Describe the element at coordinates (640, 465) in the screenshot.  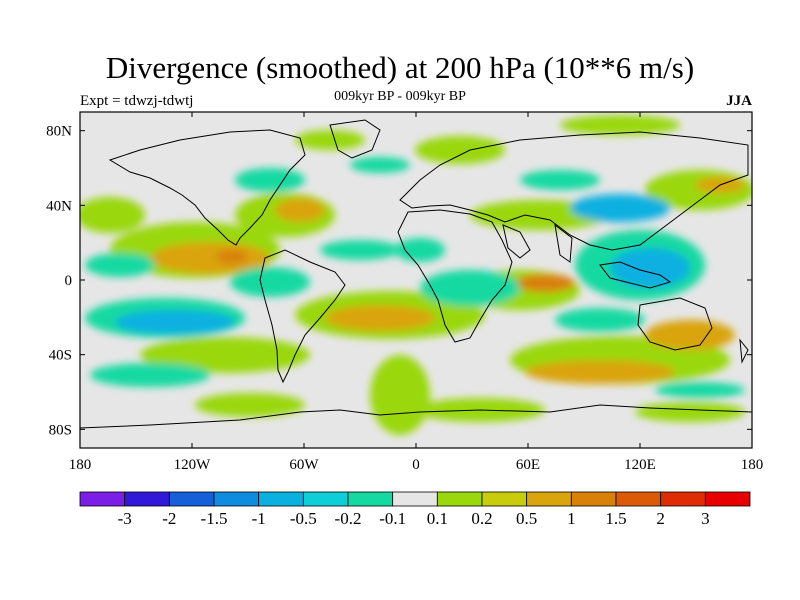
I see `x-tick-label: 120E` at that location.